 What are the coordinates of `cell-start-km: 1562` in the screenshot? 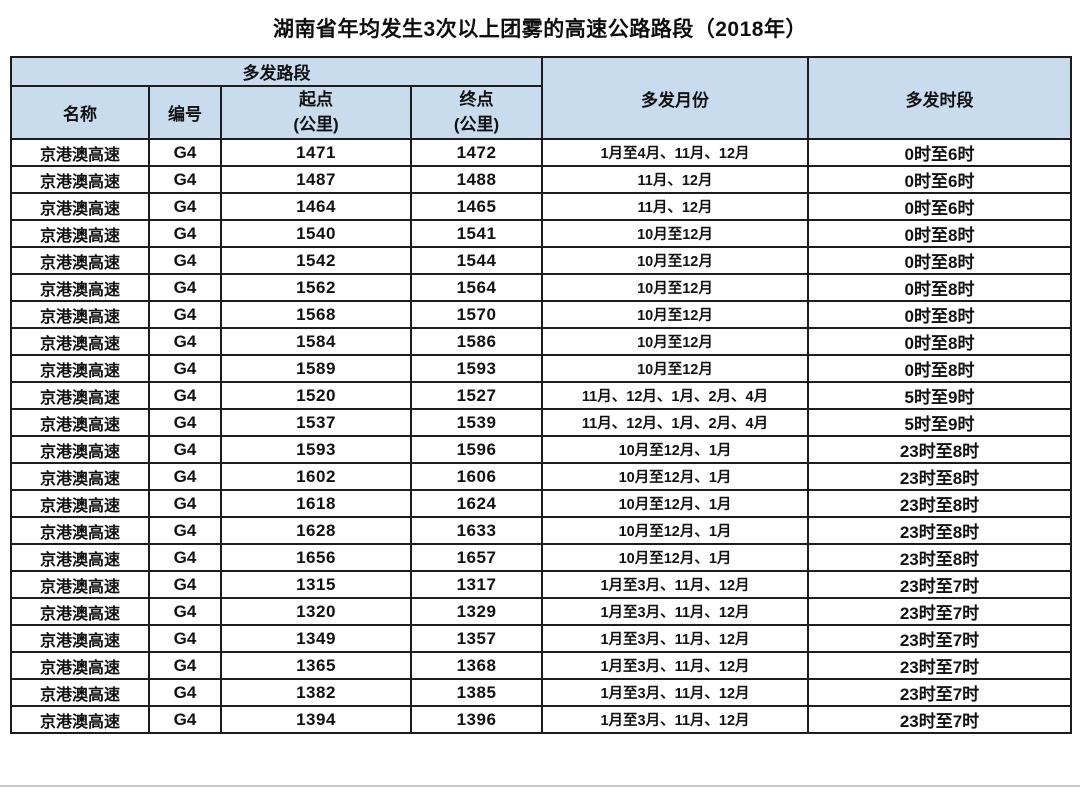 It's located at (316, 287).